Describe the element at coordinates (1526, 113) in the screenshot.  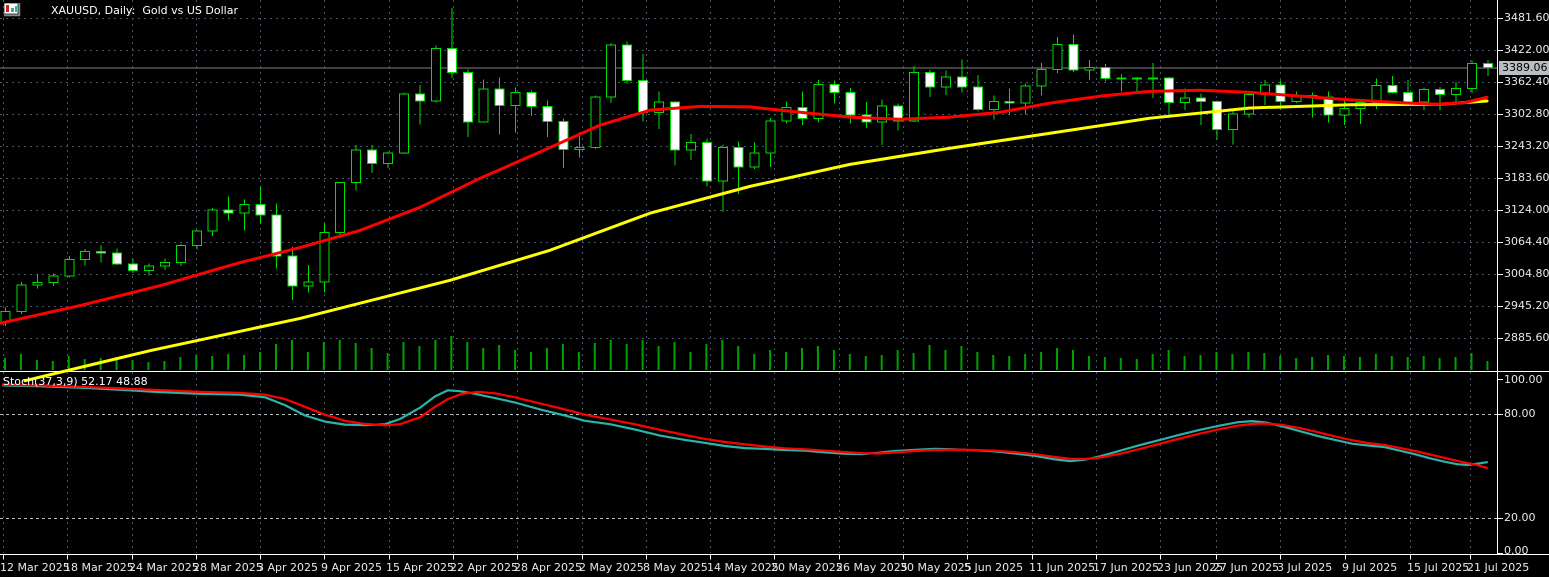
I see `price-axis-label: 3302.80` at that location.